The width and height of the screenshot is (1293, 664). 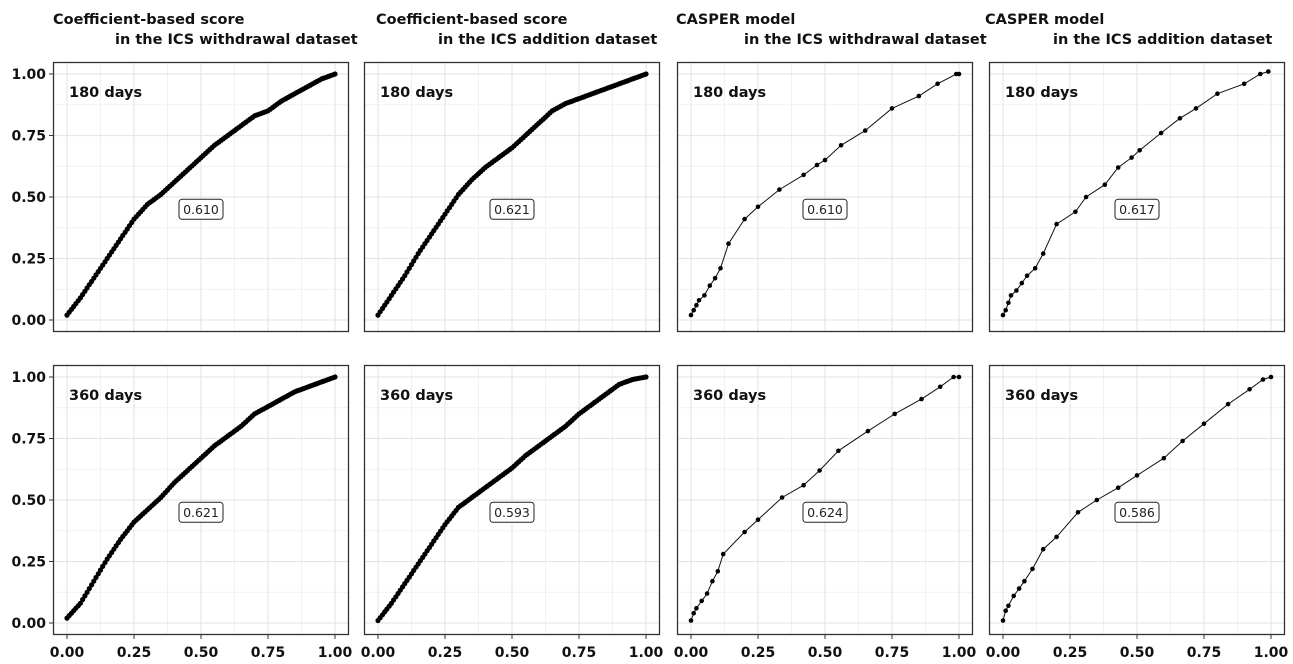 I want to click on panel-r1-c2-data-point, so click(x=407, y=272).